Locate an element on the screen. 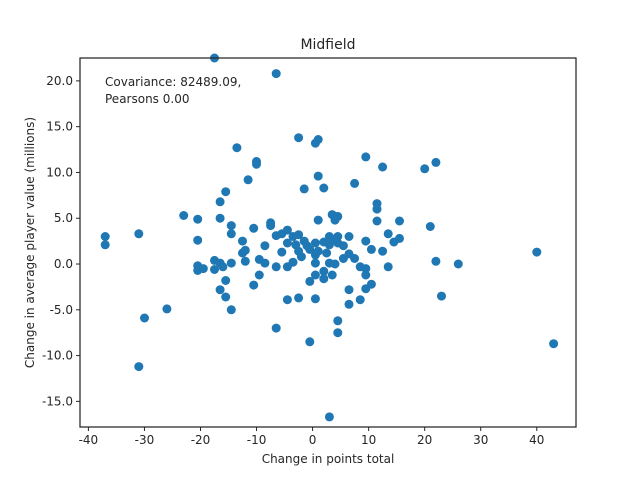 This screenshot has height=484, width=640. y-tick-label: 5.0 is located at coordinates (63, 218).